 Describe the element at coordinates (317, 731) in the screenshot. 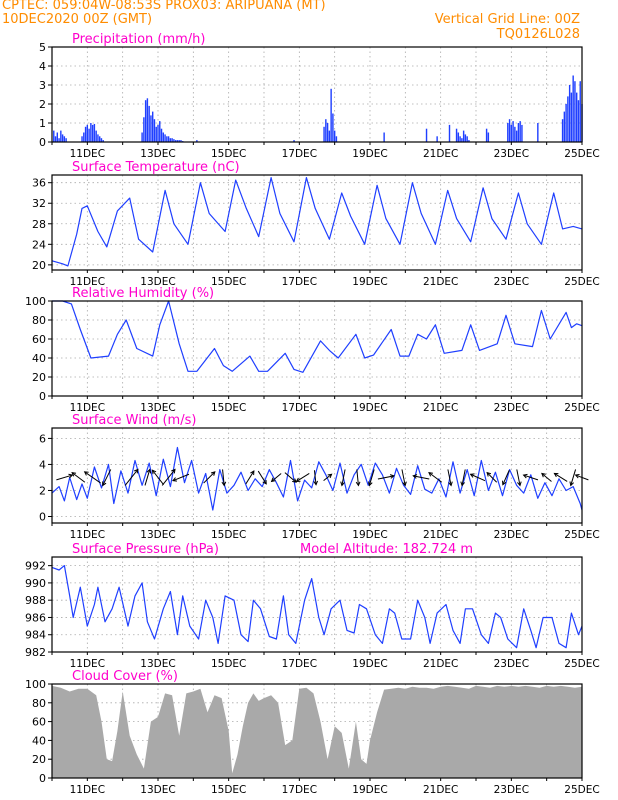

I see `cloud-area` at that location.